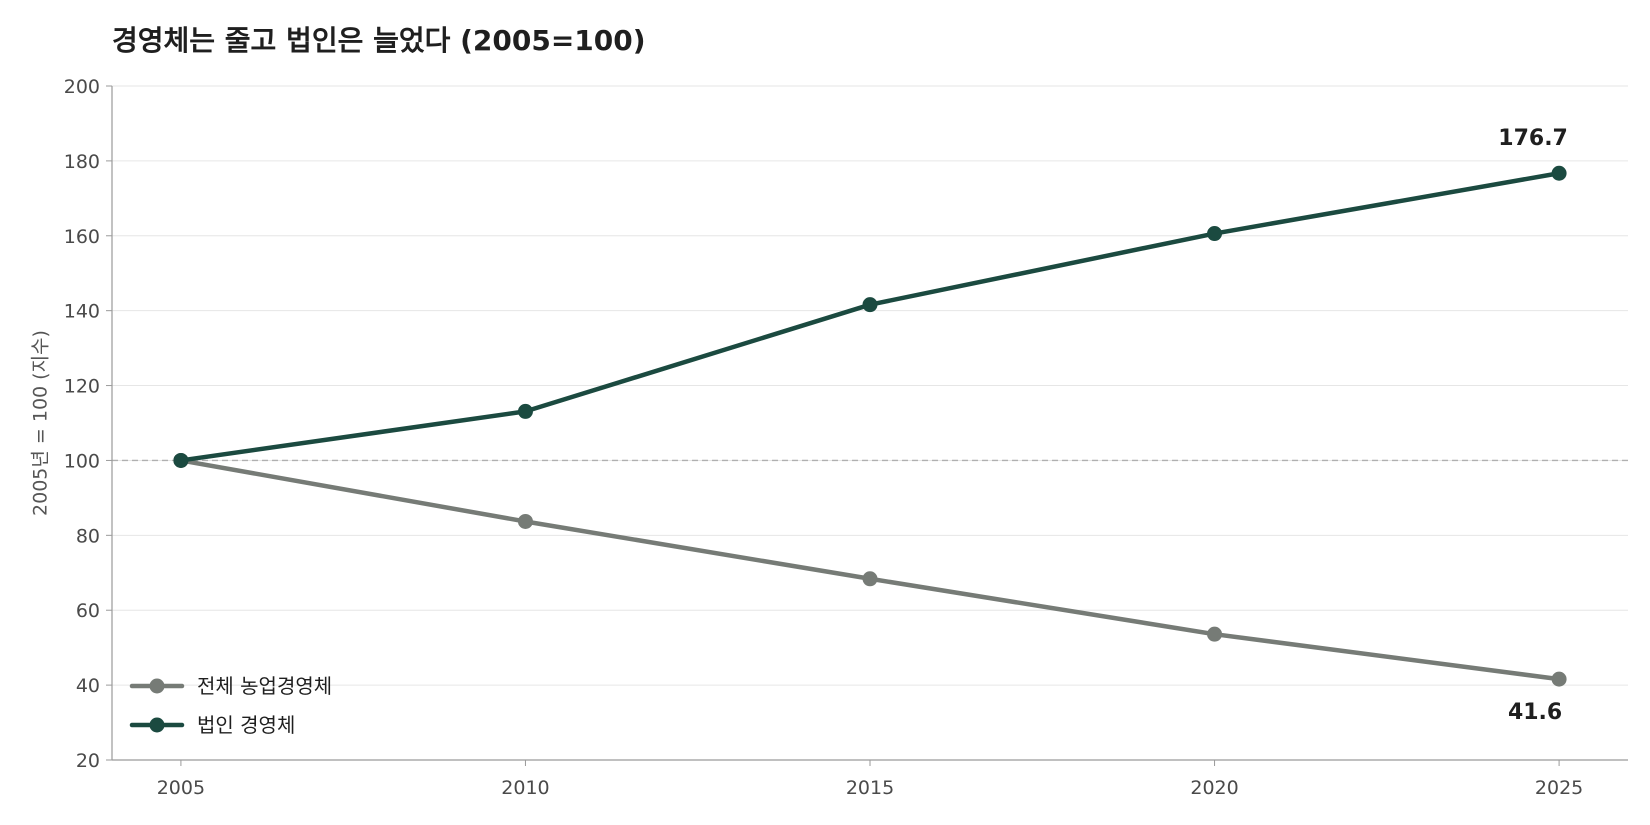 This screenshot has width=1650, height=825. I want to click on end-label-corporate: 176.7, so click(1533, 138).